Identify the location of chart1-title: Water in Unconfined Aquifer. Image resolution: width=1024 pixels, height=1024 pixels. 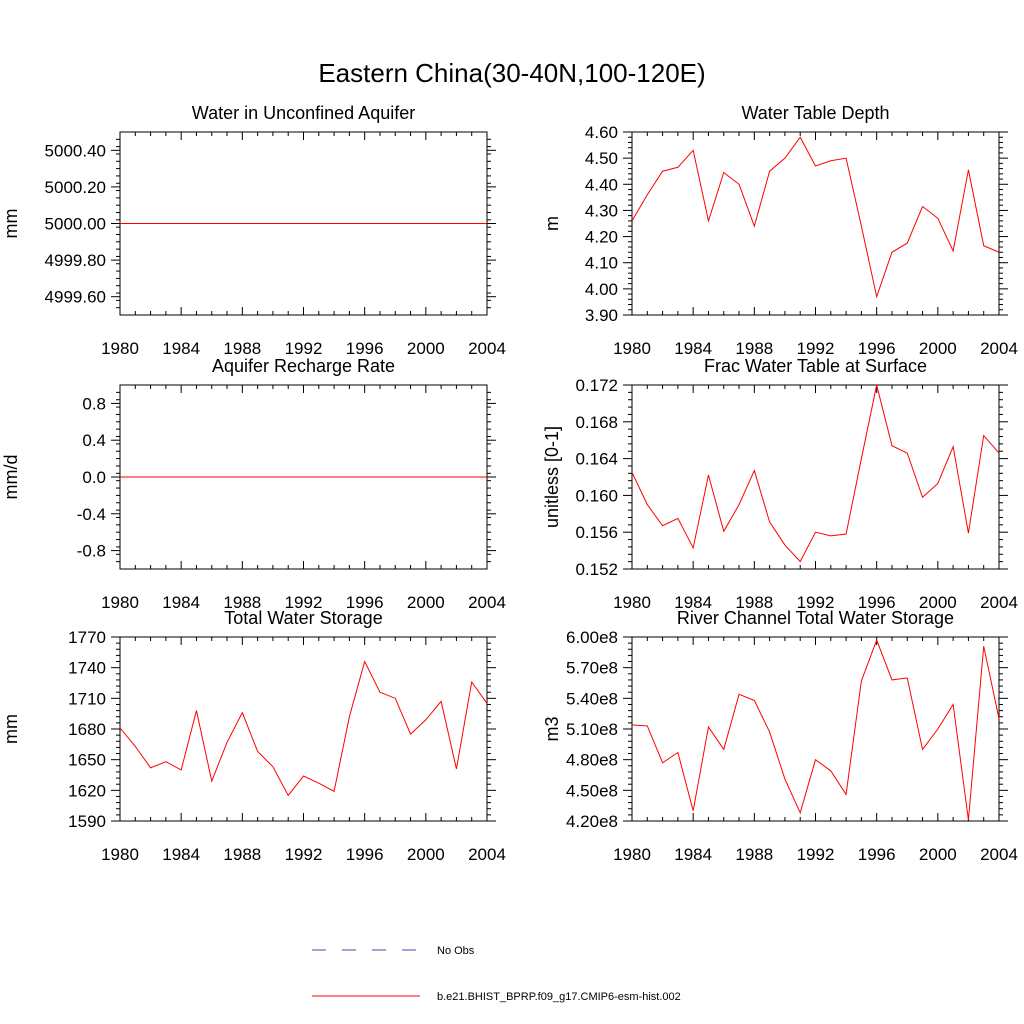
(303, 113).